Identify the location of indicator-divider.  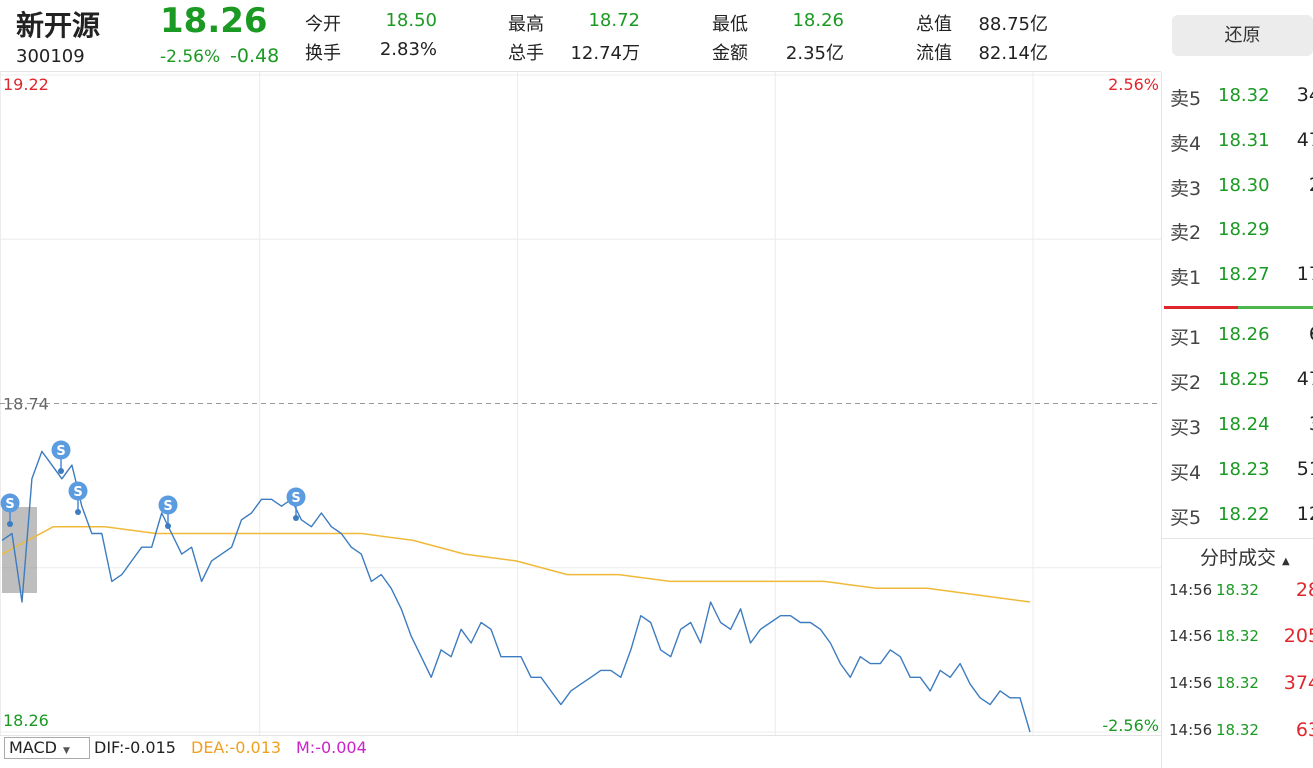
(580, 735).